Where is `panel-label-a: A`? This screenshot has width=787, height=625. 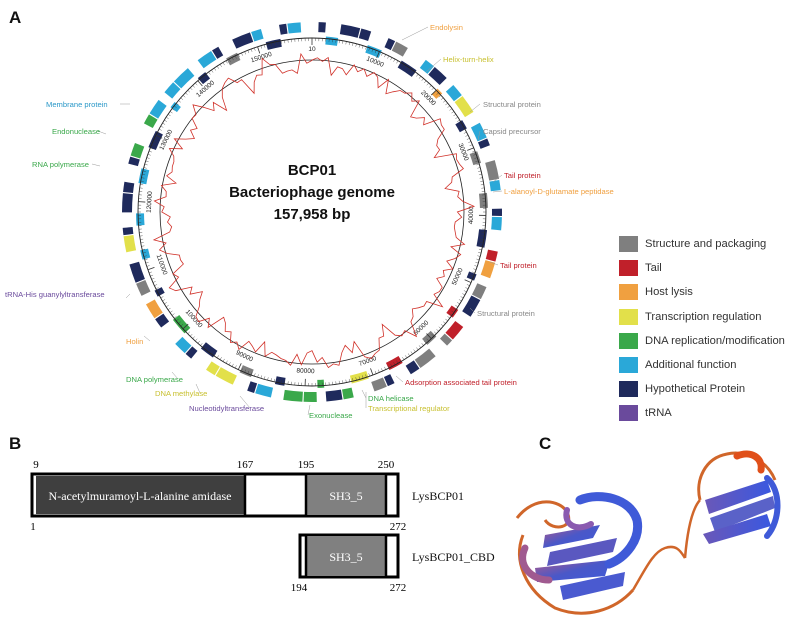
panel-label-a: A is located at coordinates (15, 17).